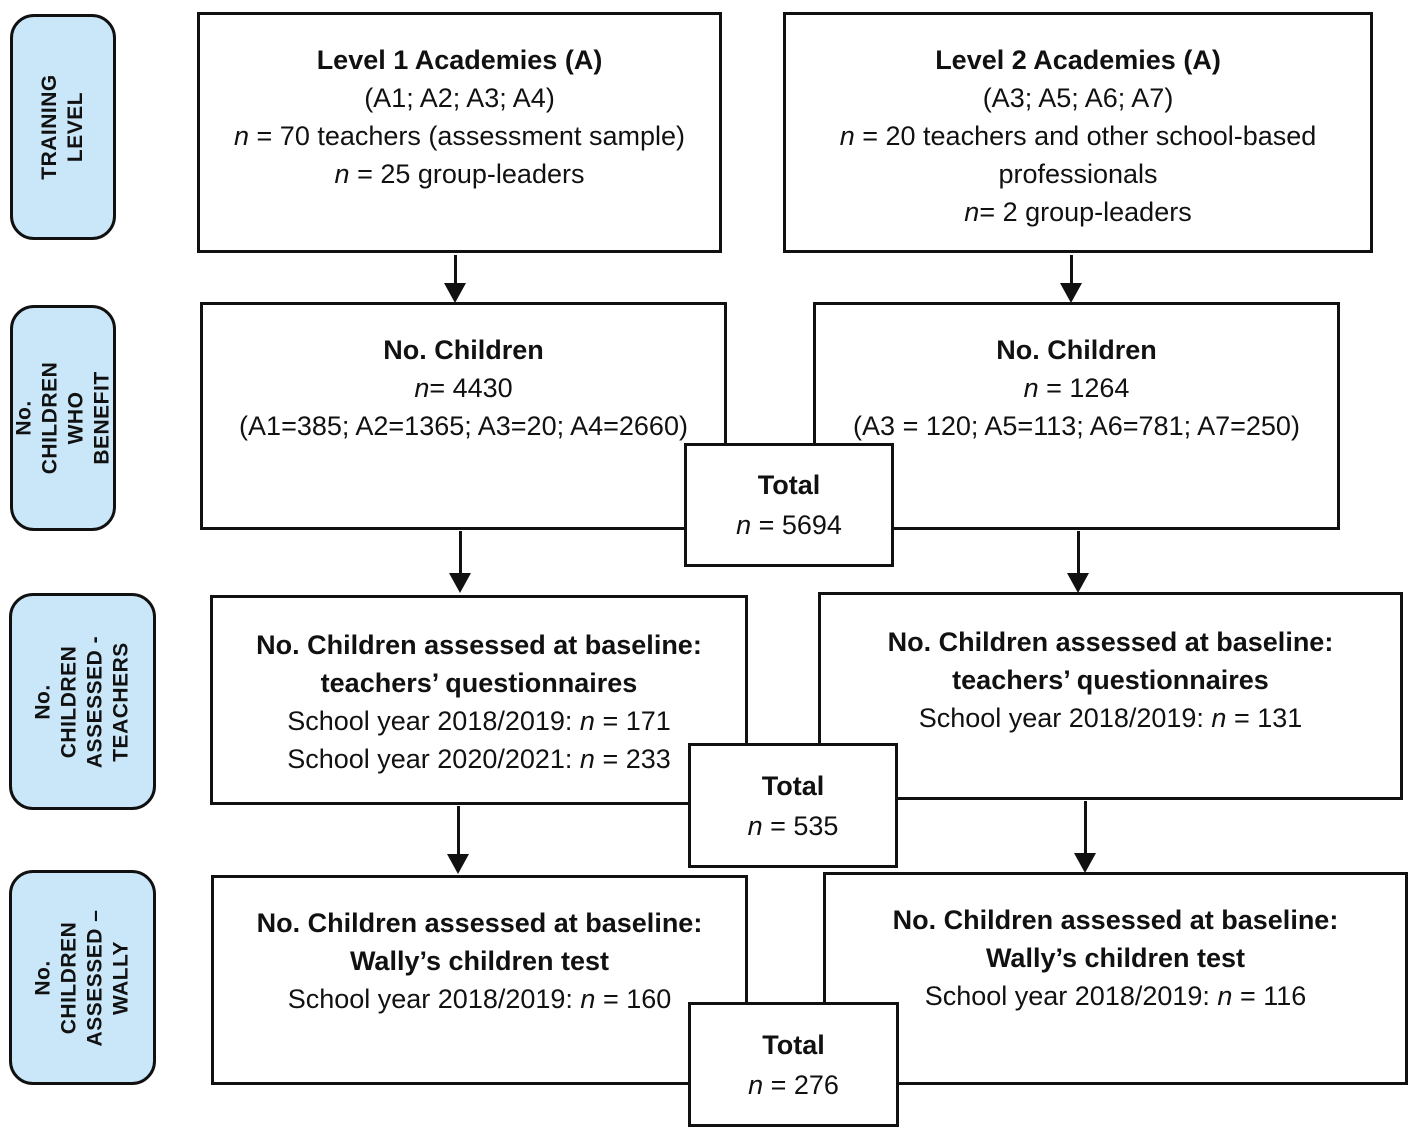  Describe the element at coordinates (789, 505) in the screenshot. I see `total-children-benefit: Total n = 5694` at that location.